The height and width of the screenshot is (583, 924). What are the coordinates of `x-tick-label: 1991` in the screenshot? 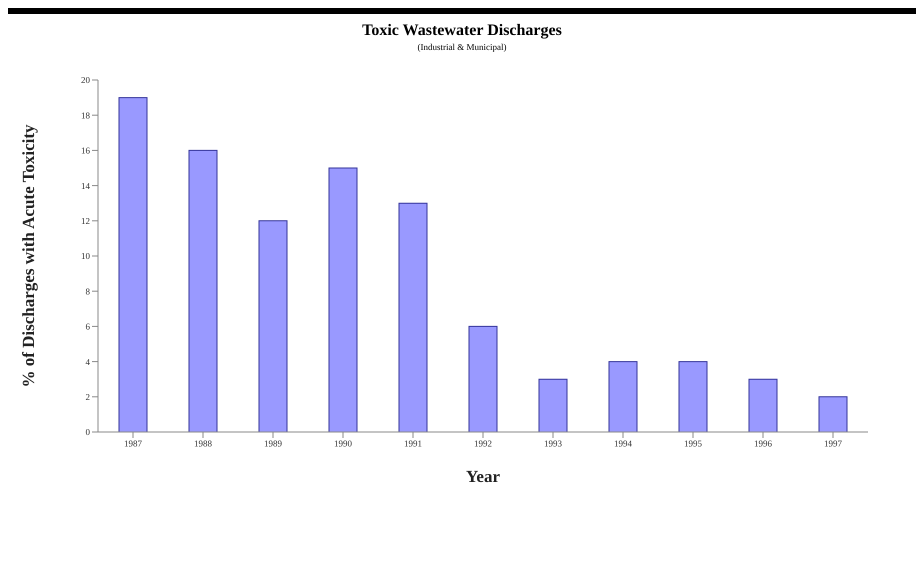 It's located at (413, 443).